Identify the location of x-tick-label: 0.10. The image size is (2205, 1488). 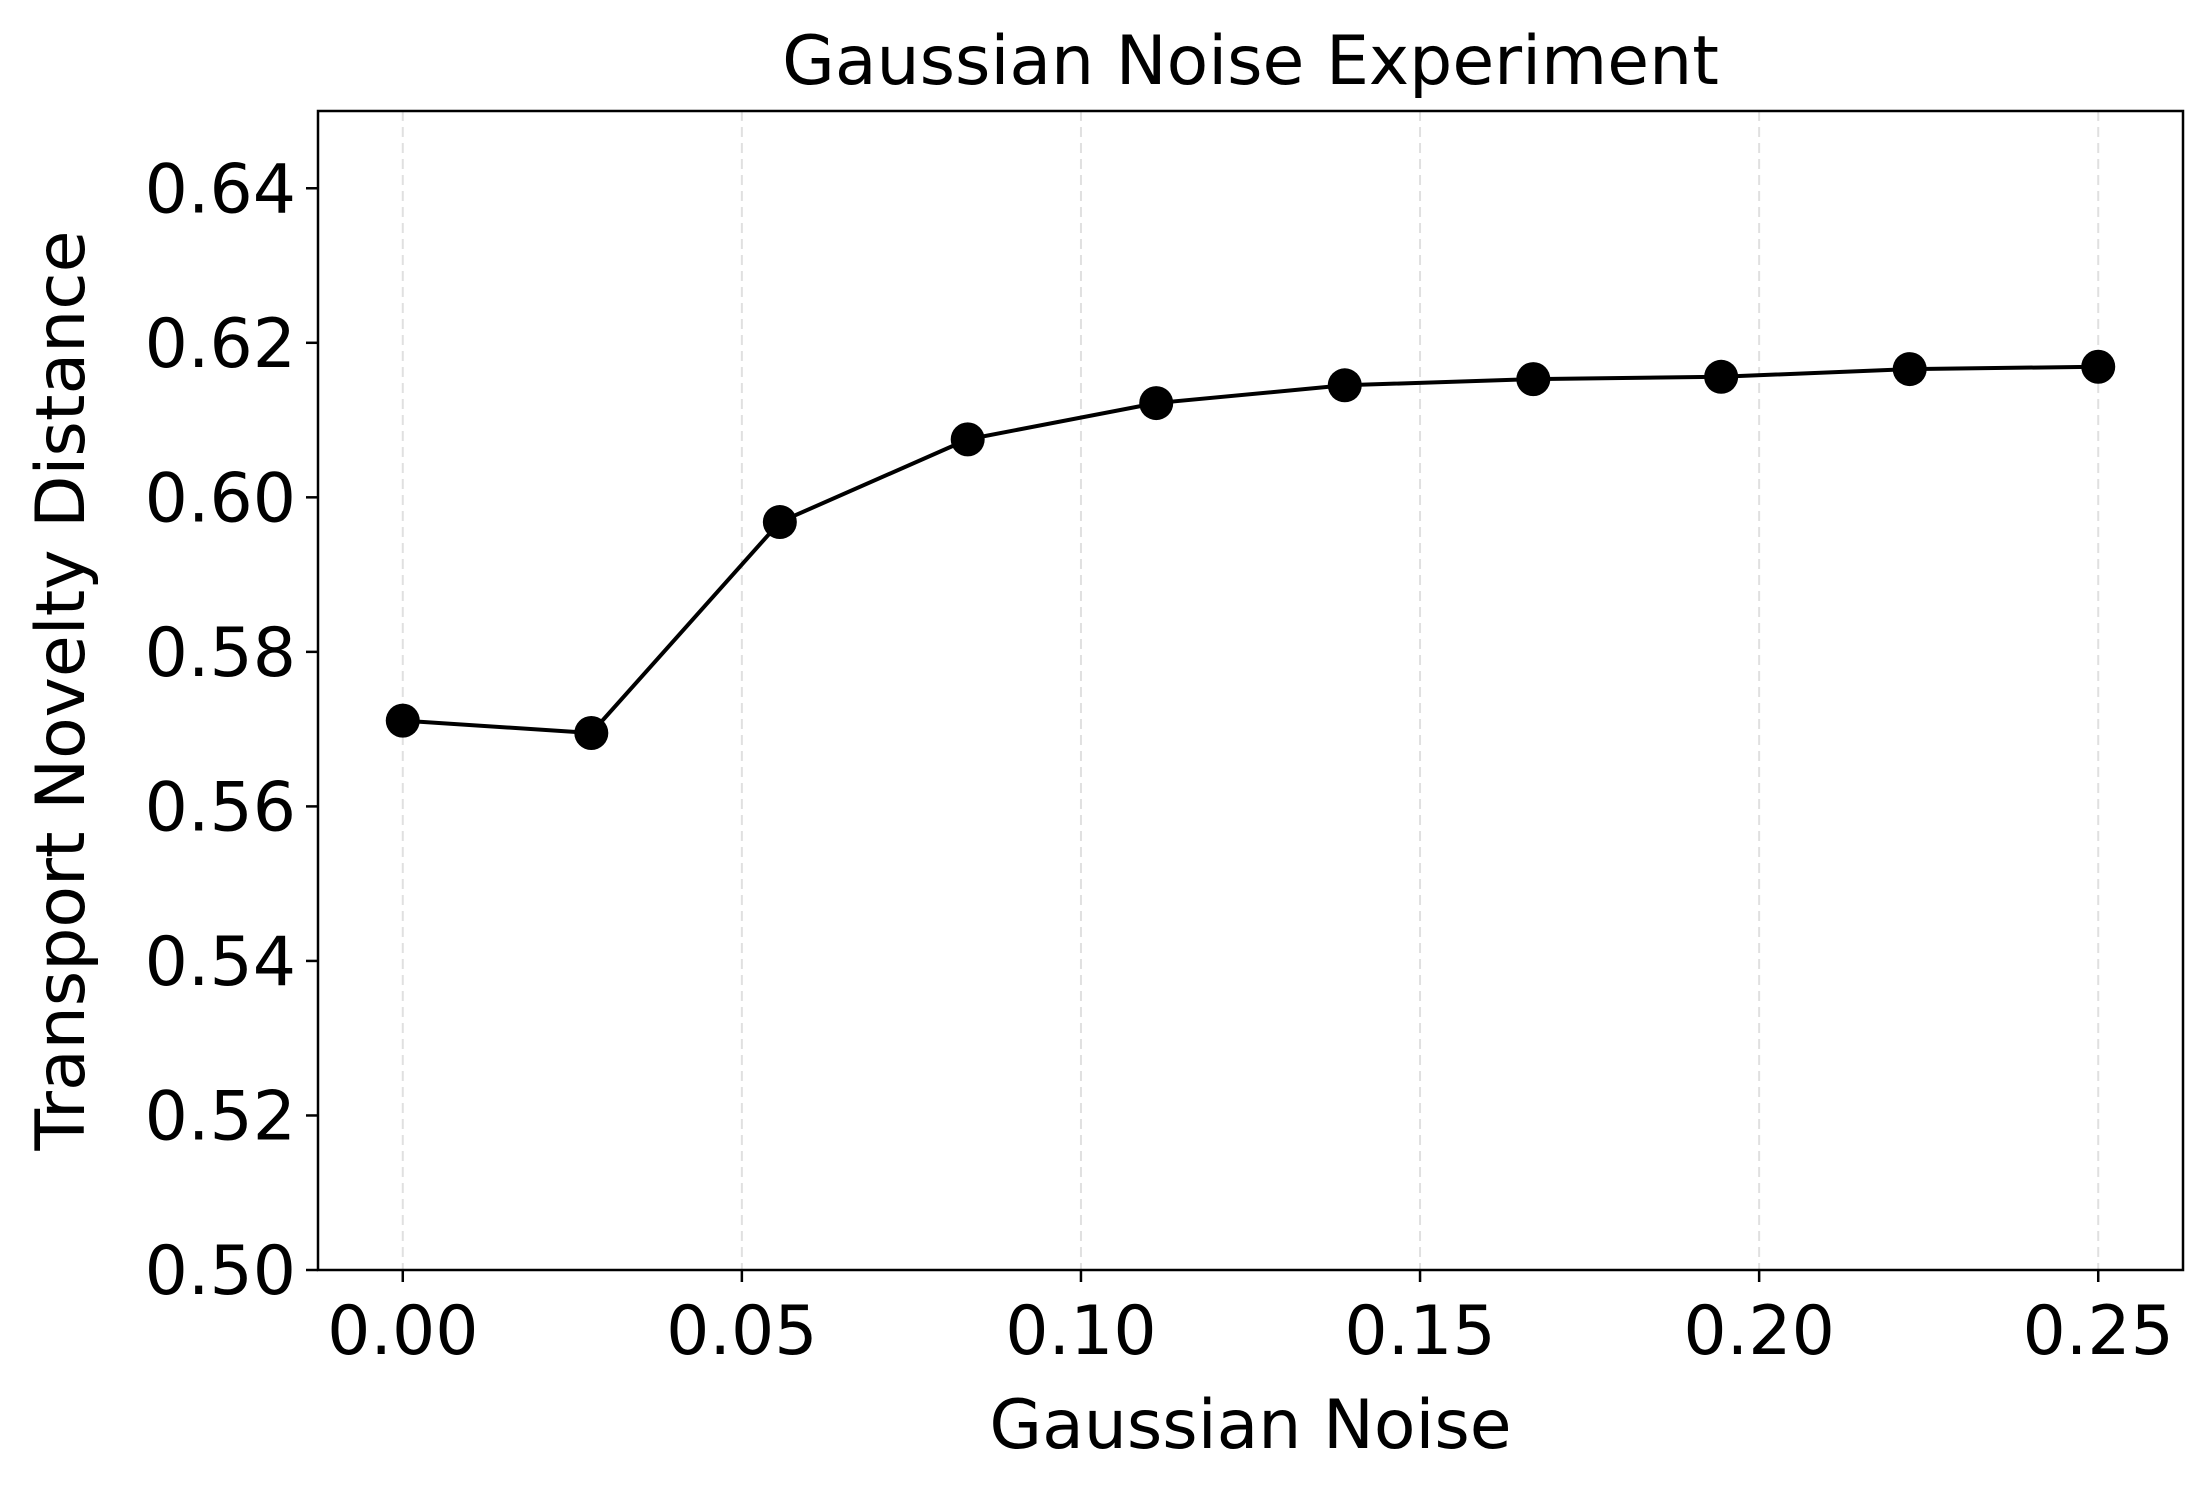
(1080, 1331).